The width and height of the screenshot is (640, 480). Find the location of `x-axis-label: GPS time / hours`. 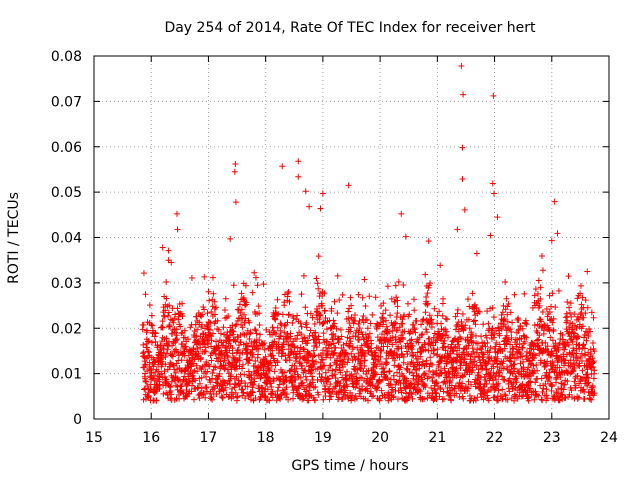

x-axis-label: GPS time / hours is located at coordinates (349, 466).